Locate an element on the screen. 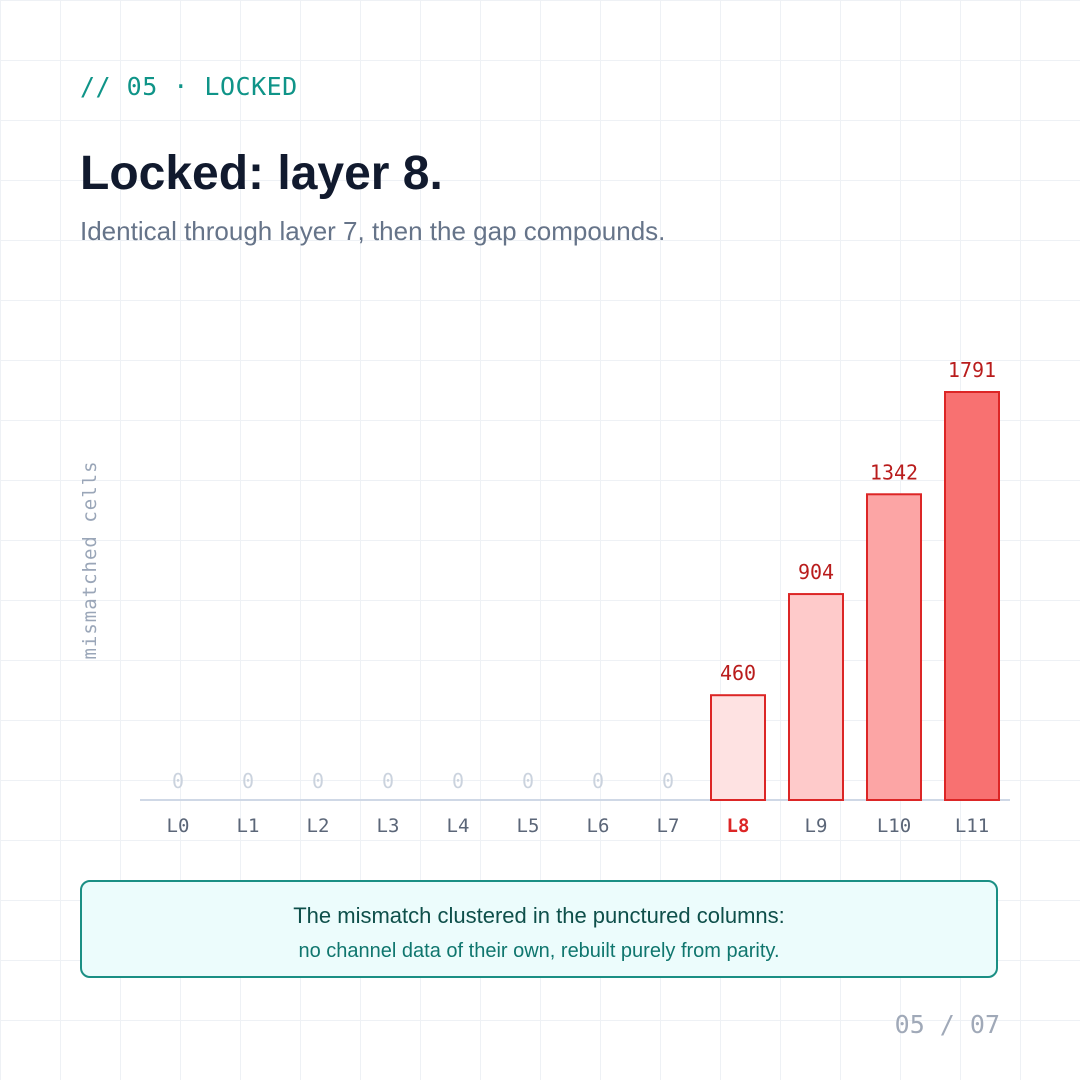 This screenshot has width=1080, height=1080. value-label-l9: 904 is located at coordinates (816, 572).